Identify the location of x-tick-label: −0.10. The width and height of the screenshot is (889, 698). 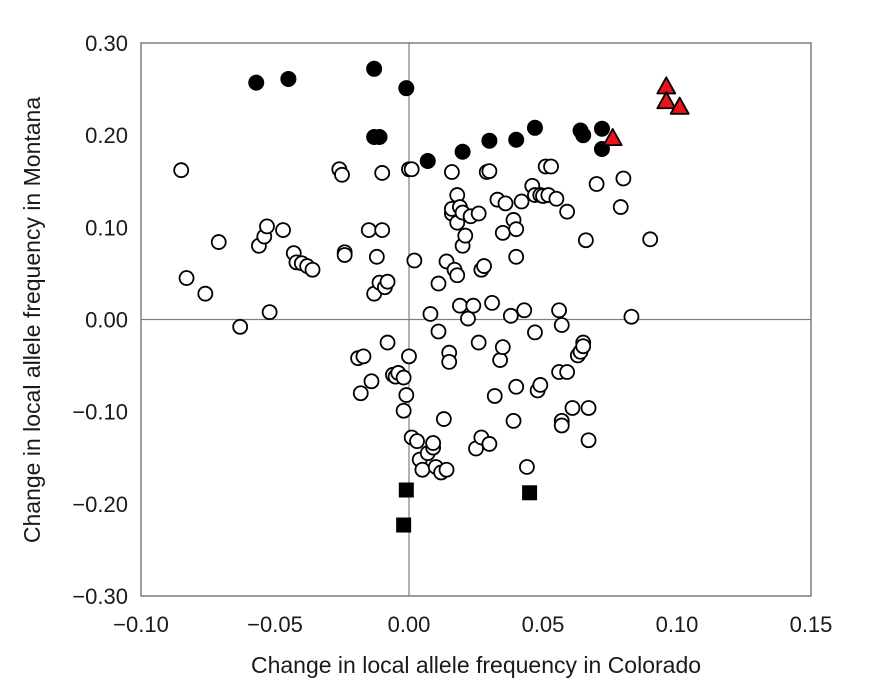
(141, 624).